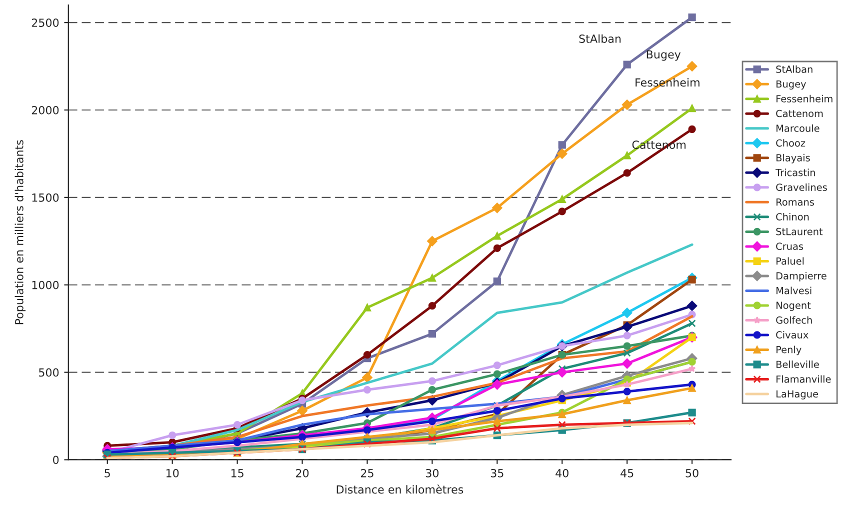 Image resolution: width=855 pixels, height=508 pixels. What do you see at coordinates (799, 114) in the screenshot?
I see `legend-label: Cattenom` at bounding box center [799, 114].